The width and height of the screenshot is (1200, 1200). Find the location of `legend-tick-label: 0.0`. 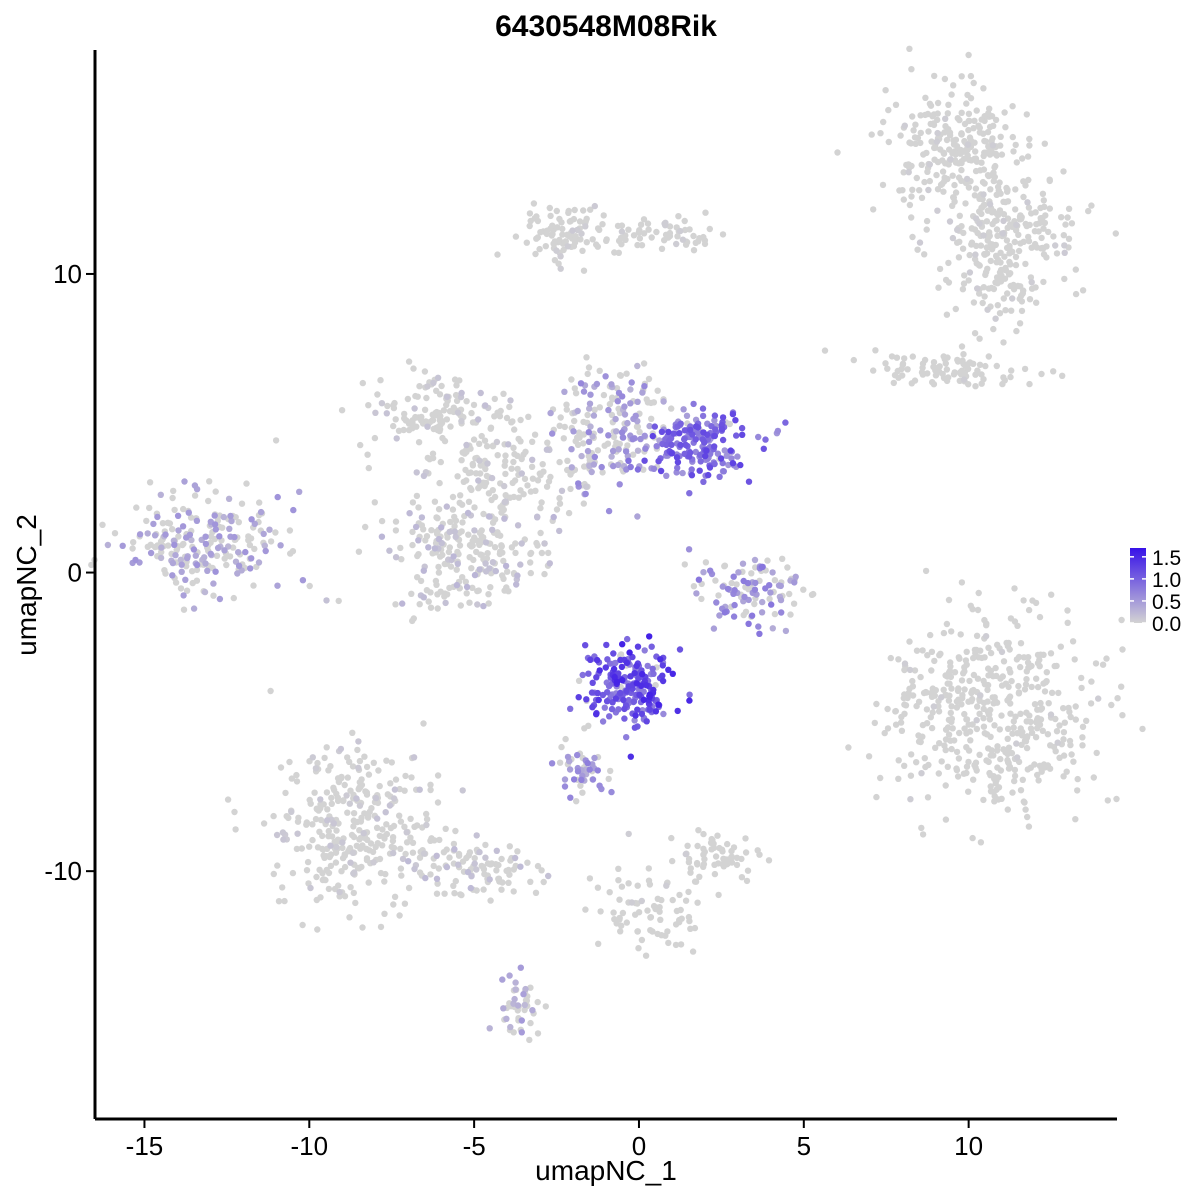

legend-tick-label: 0.0 is located at coordinates (1166, 624).